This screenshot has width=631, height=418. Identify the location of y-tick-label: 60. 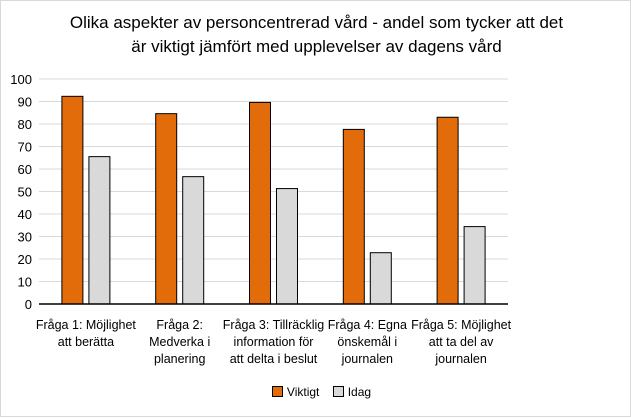
(25, 169).